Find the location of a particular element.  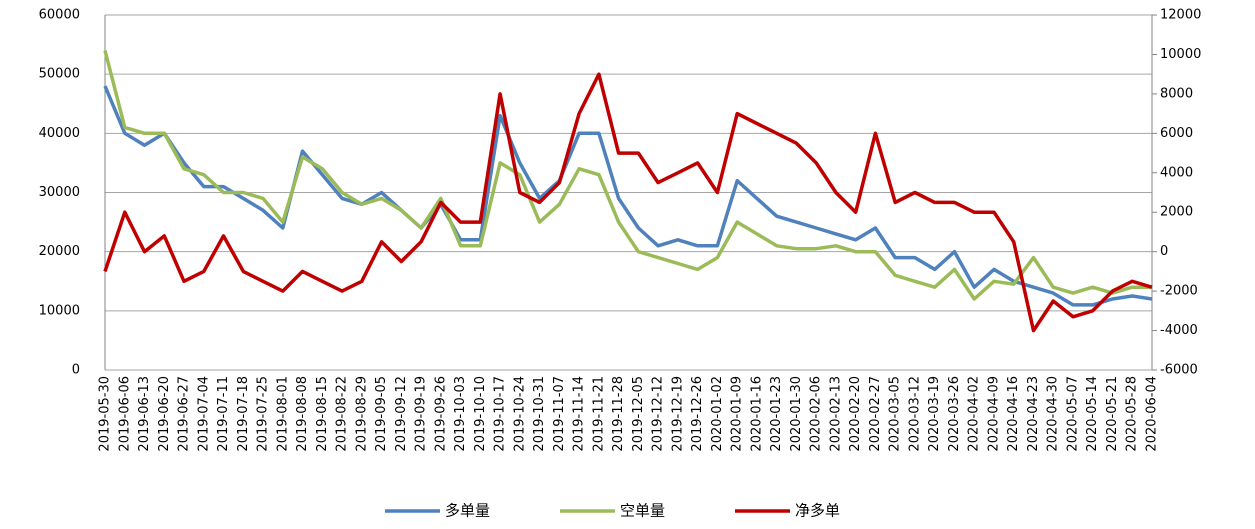

x-tick-label: 2019-09-26 is located at coordinates (440, 414).